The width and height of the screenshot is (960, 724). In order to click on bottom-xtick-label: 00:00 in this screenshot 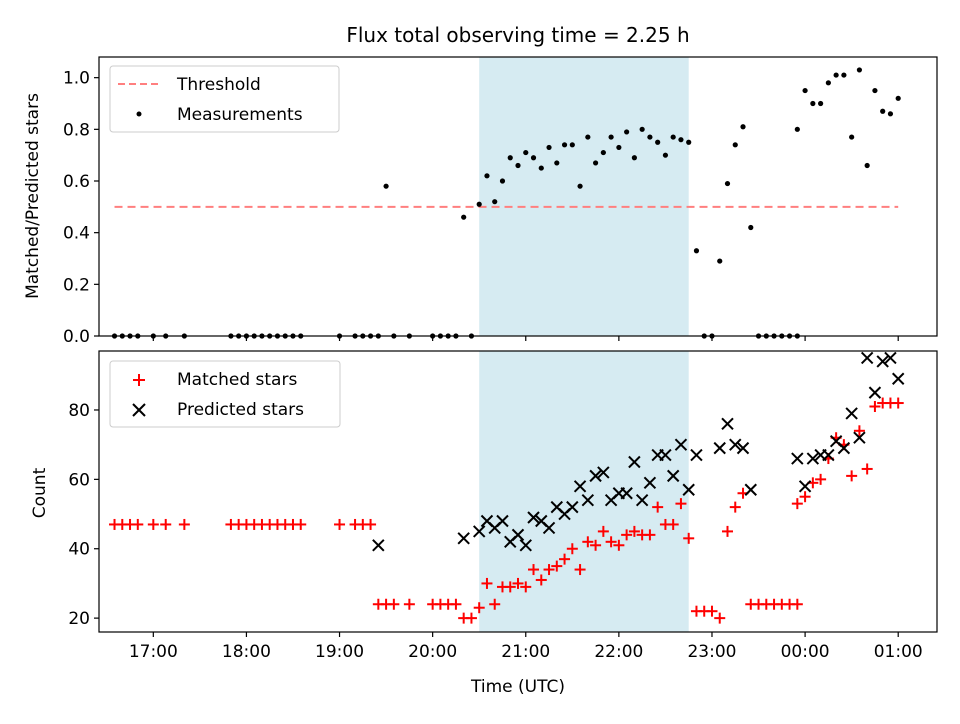, I will do `click(805, 652)`.